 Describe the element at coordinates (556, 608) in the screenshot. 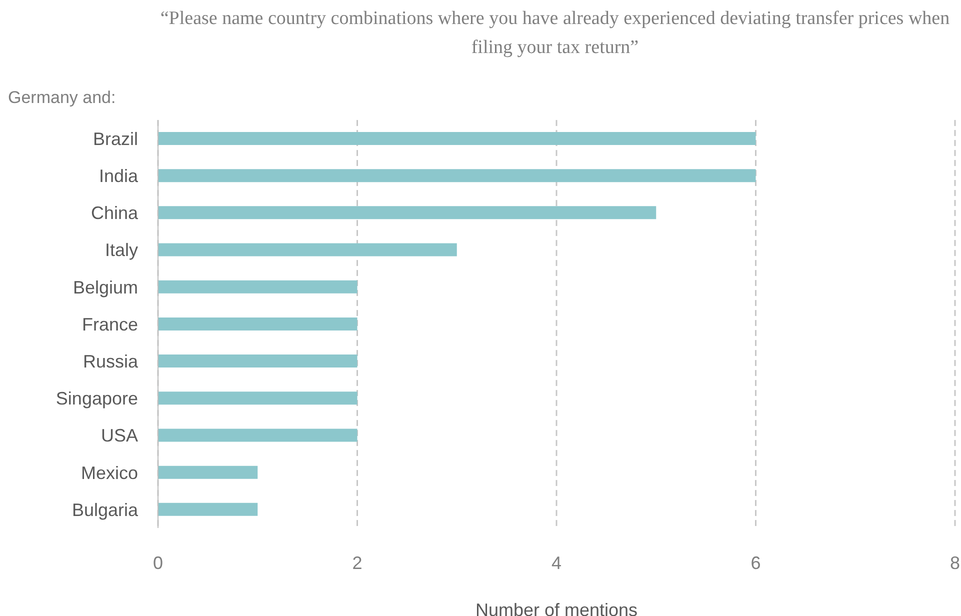

I see `x-axis-title: Number of mentions` at that location.